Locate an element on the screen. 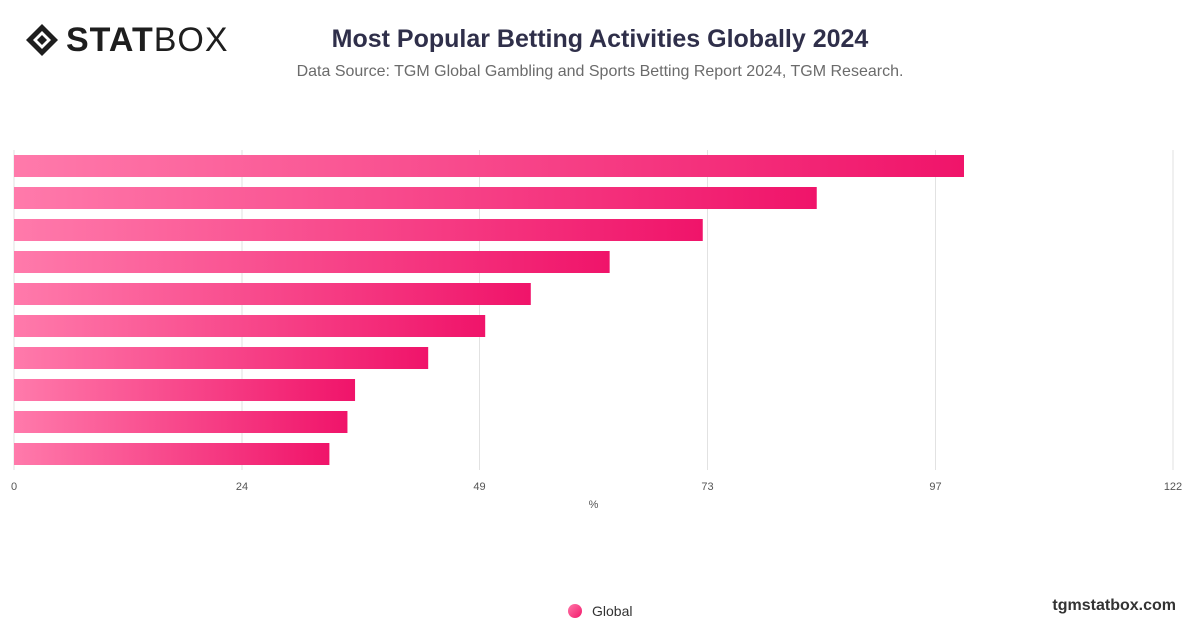  x-tick-label-4: 97 is located at coordinates (935, 487).